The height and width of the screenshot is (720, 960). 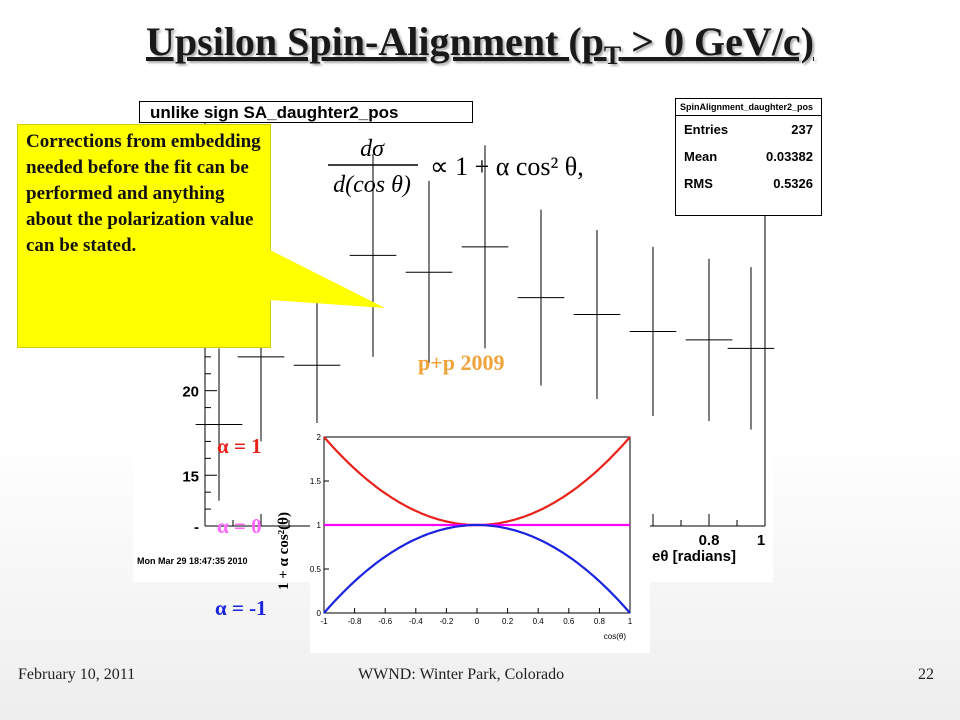 What do you see at coordinates (319, 525) in the screenshot?
I see `inset-ytick-label: 1` at bounding box center [319, 525].